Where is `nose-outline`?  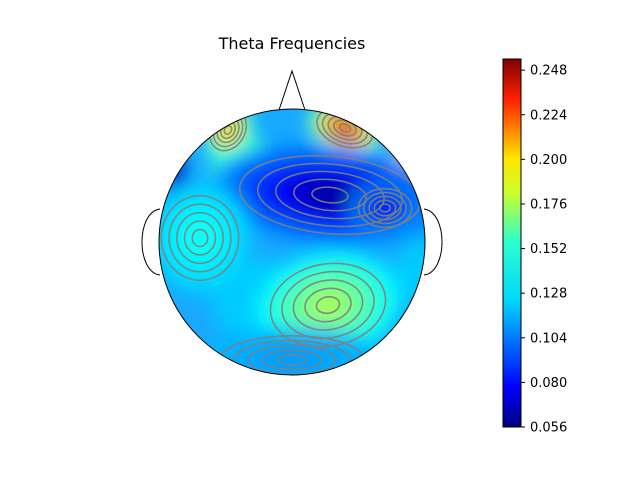 nose-outline is located at coordinates (292, 90).